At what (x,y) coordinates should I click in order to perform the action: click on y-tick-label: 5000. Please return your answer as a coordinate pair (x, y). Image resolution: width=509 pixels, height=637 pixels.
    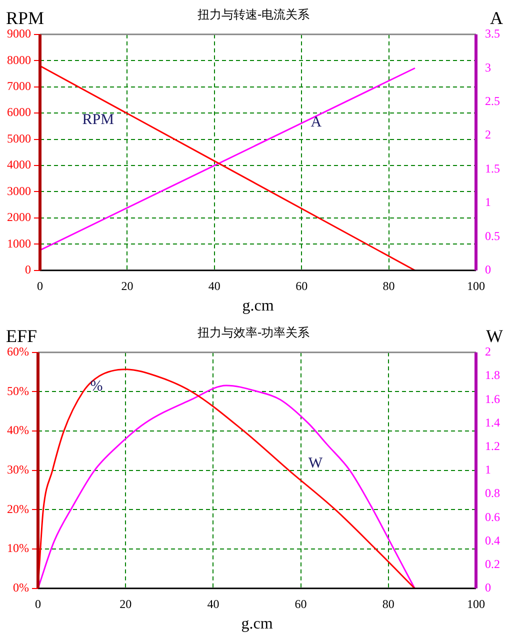
    Looking at the image, I should click on (19, 138).